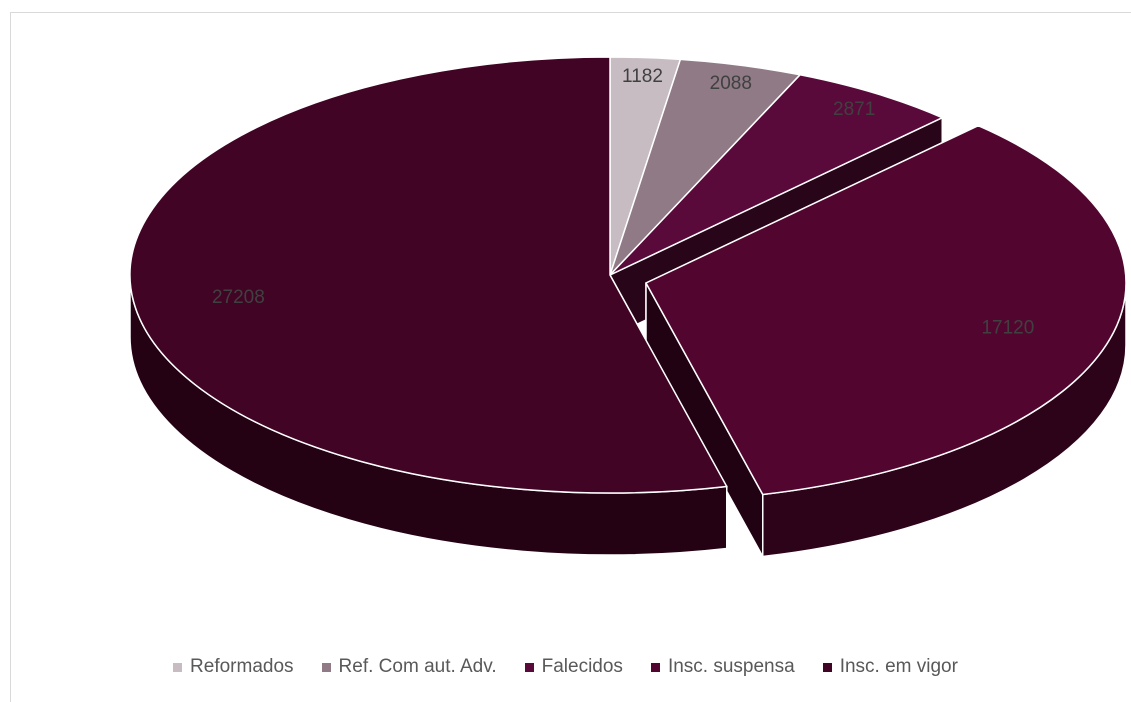 Image resolution: width=1131 pixels, height=702 pixels. I want to click on data-label-insc-suspensa: 17120, so click(1007, 328).